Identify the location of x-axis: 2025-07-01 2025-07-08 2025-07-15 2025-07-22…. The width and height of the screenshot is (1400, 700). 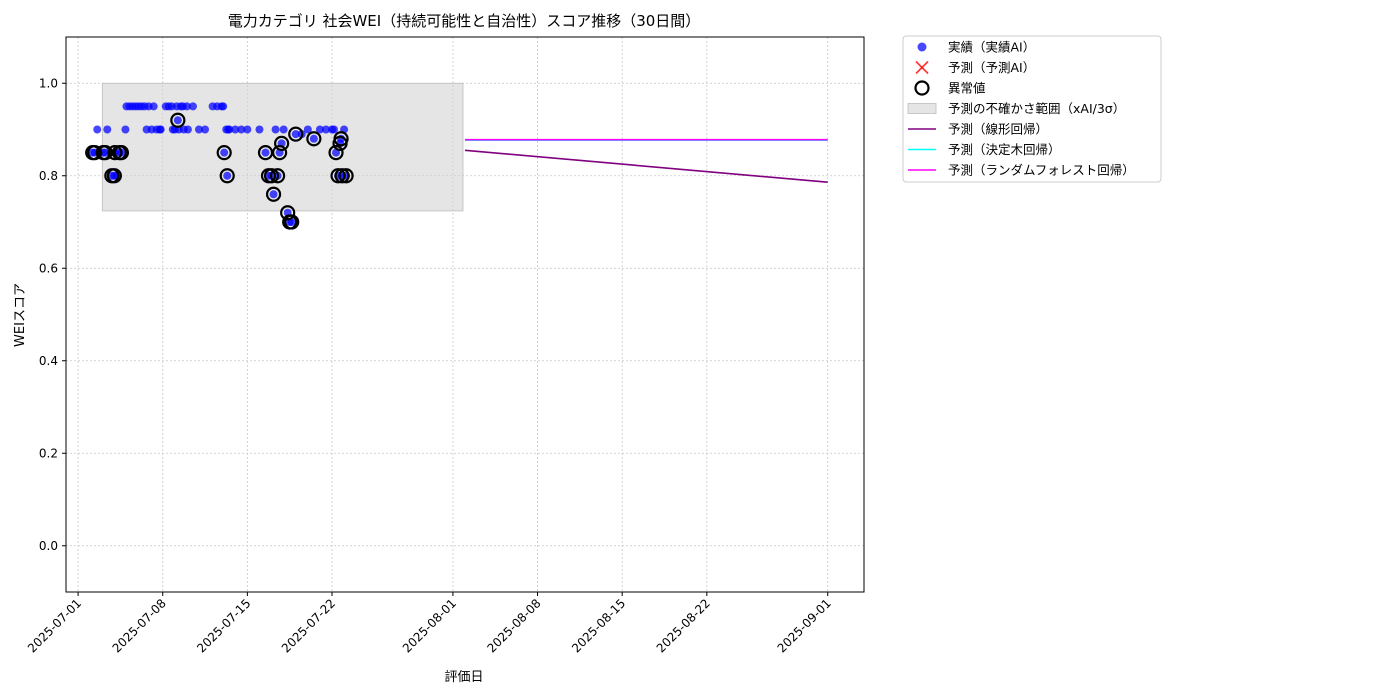
(429, 623).